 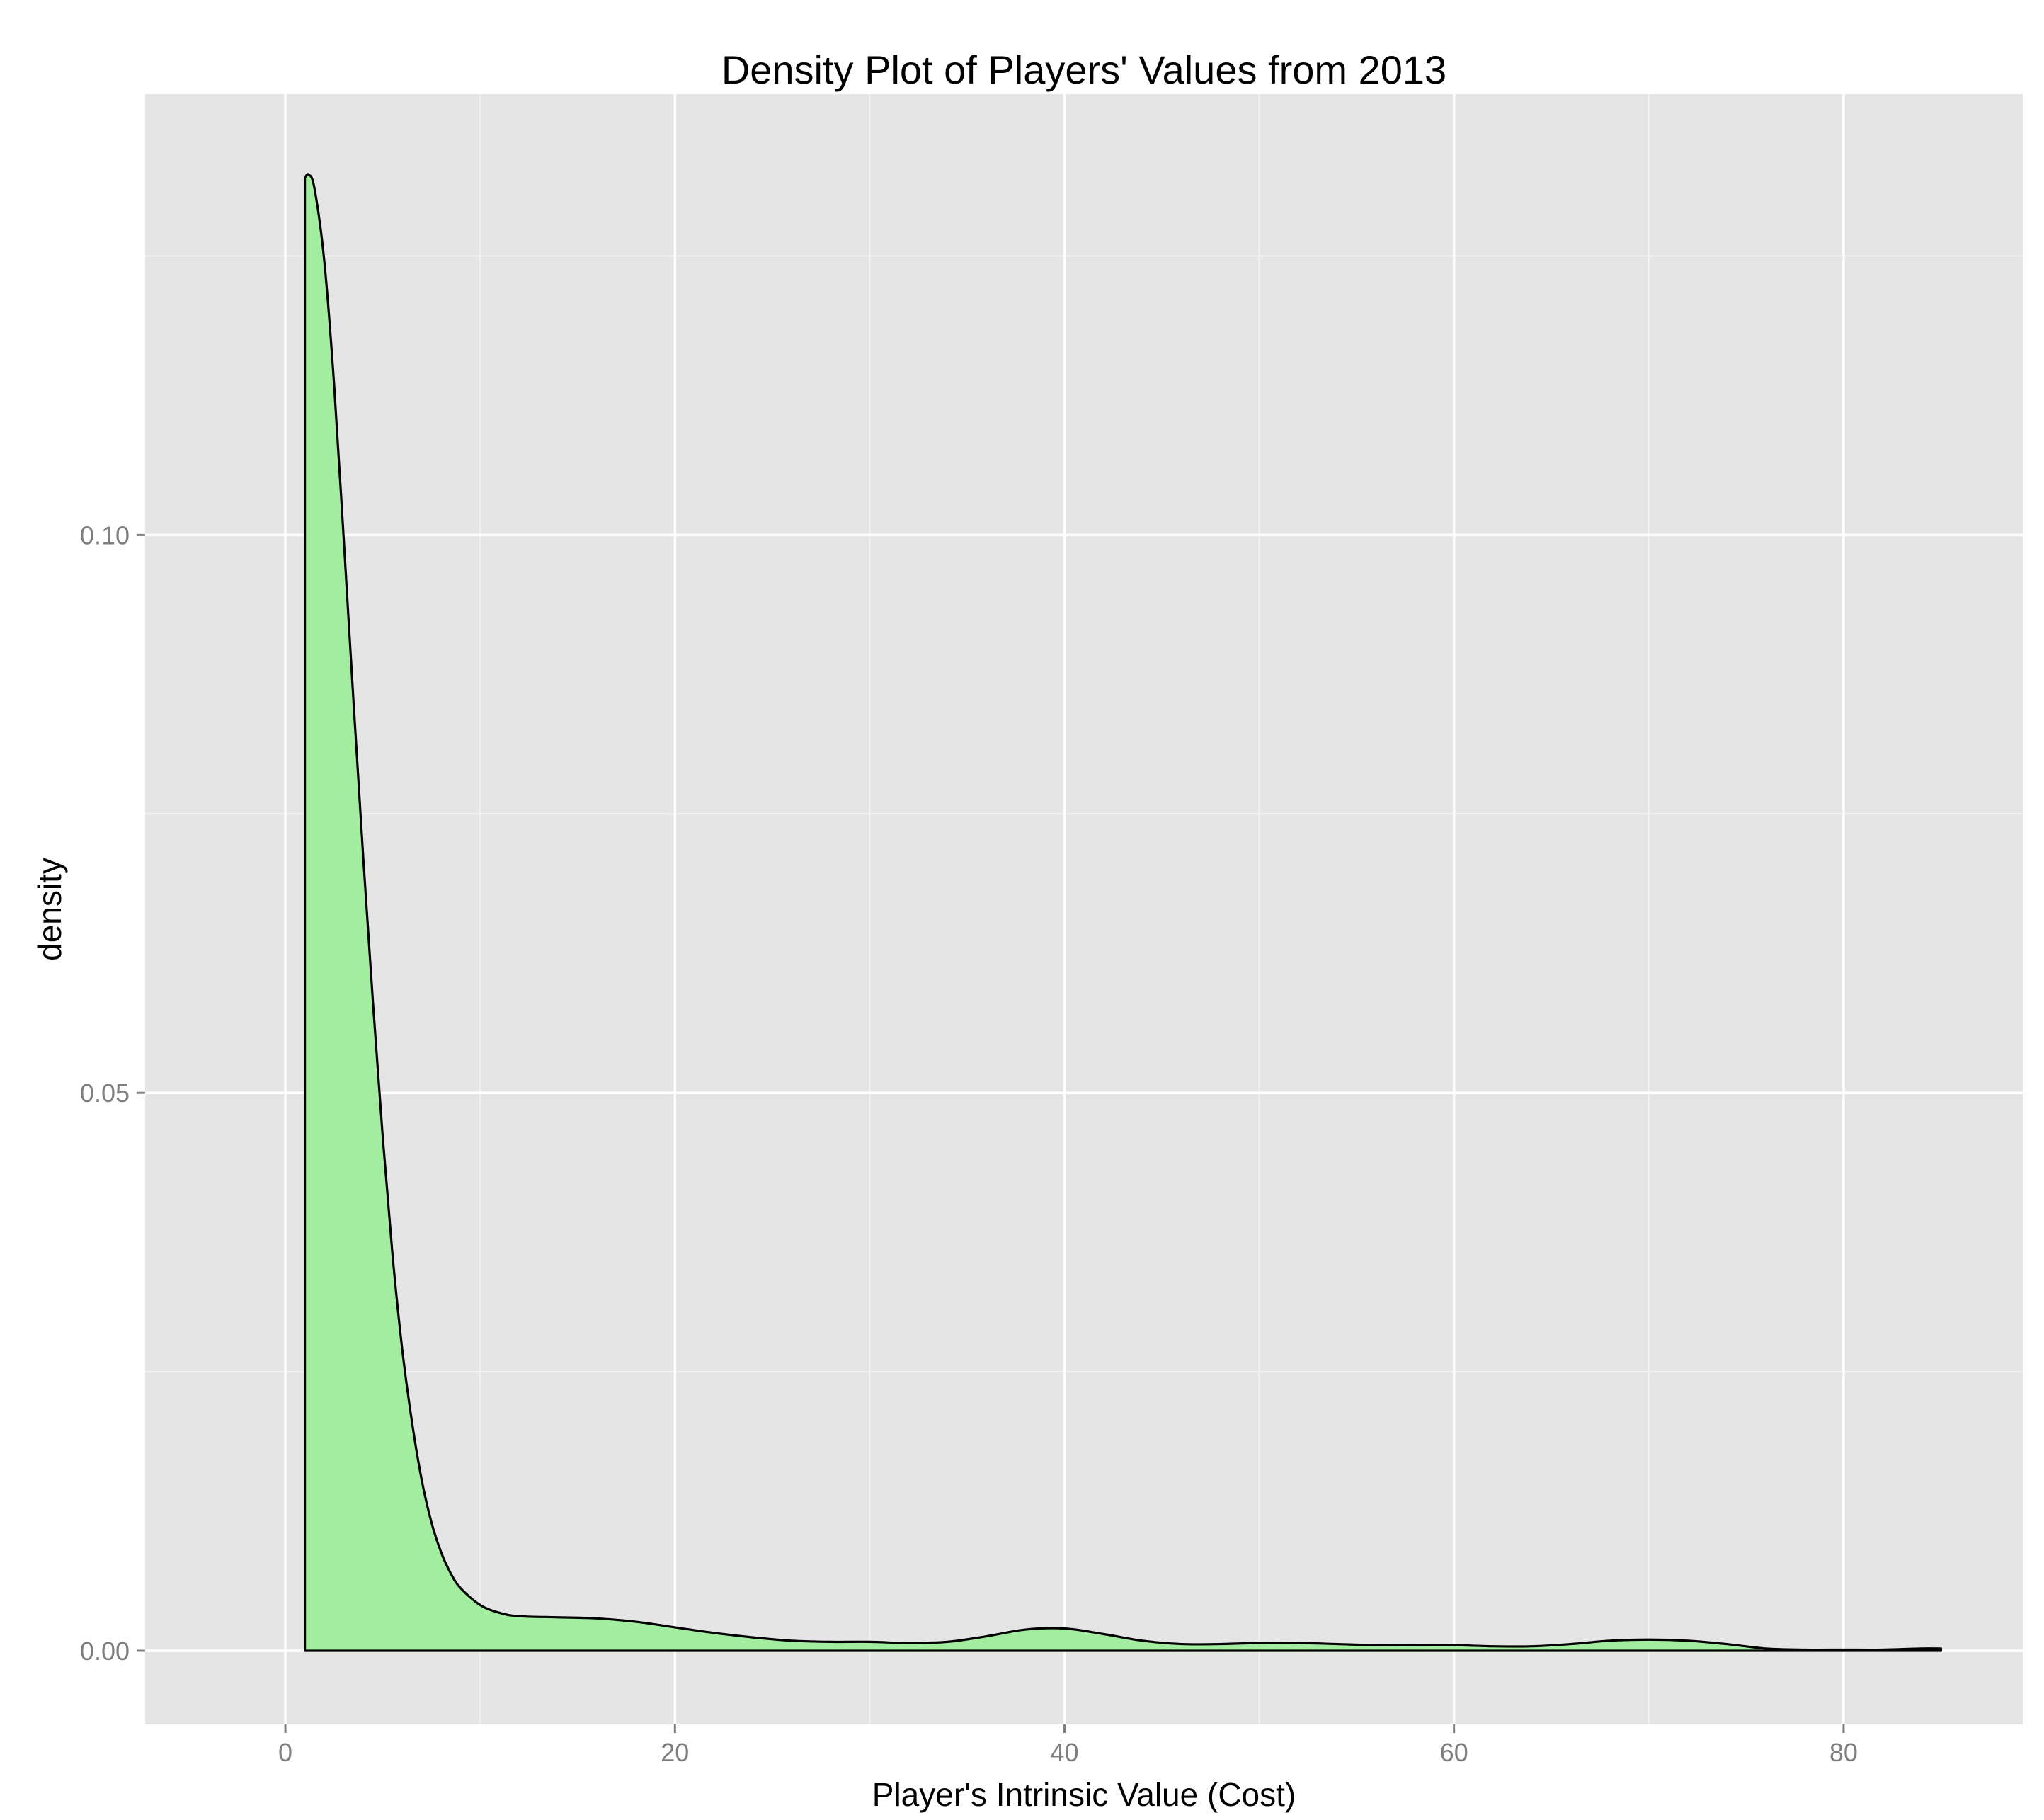 What do you see at coordinates (1844, 1753) in the screenshot?
I see `x-tick-label: 80` at bounding box center [1844, 1753].